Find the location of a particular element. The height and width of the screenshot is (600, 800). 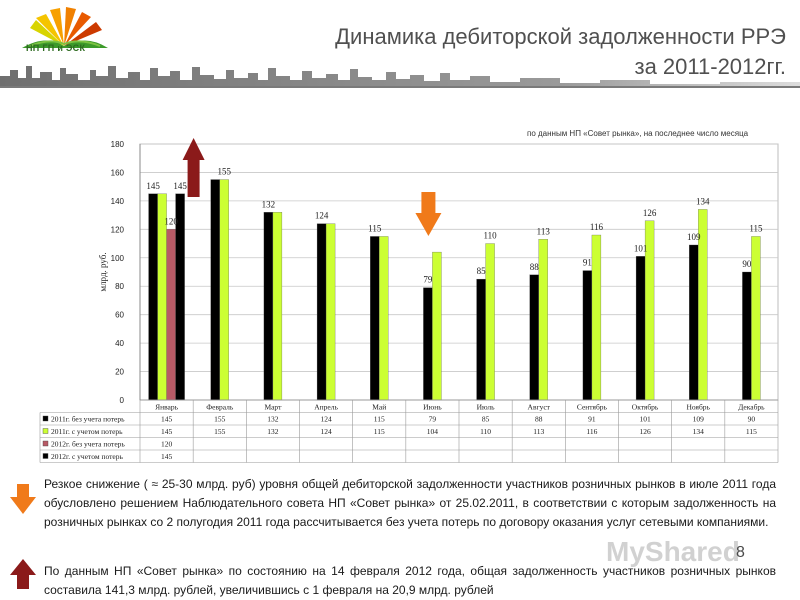

data-label: 79 is located at coordinates (428, 280).